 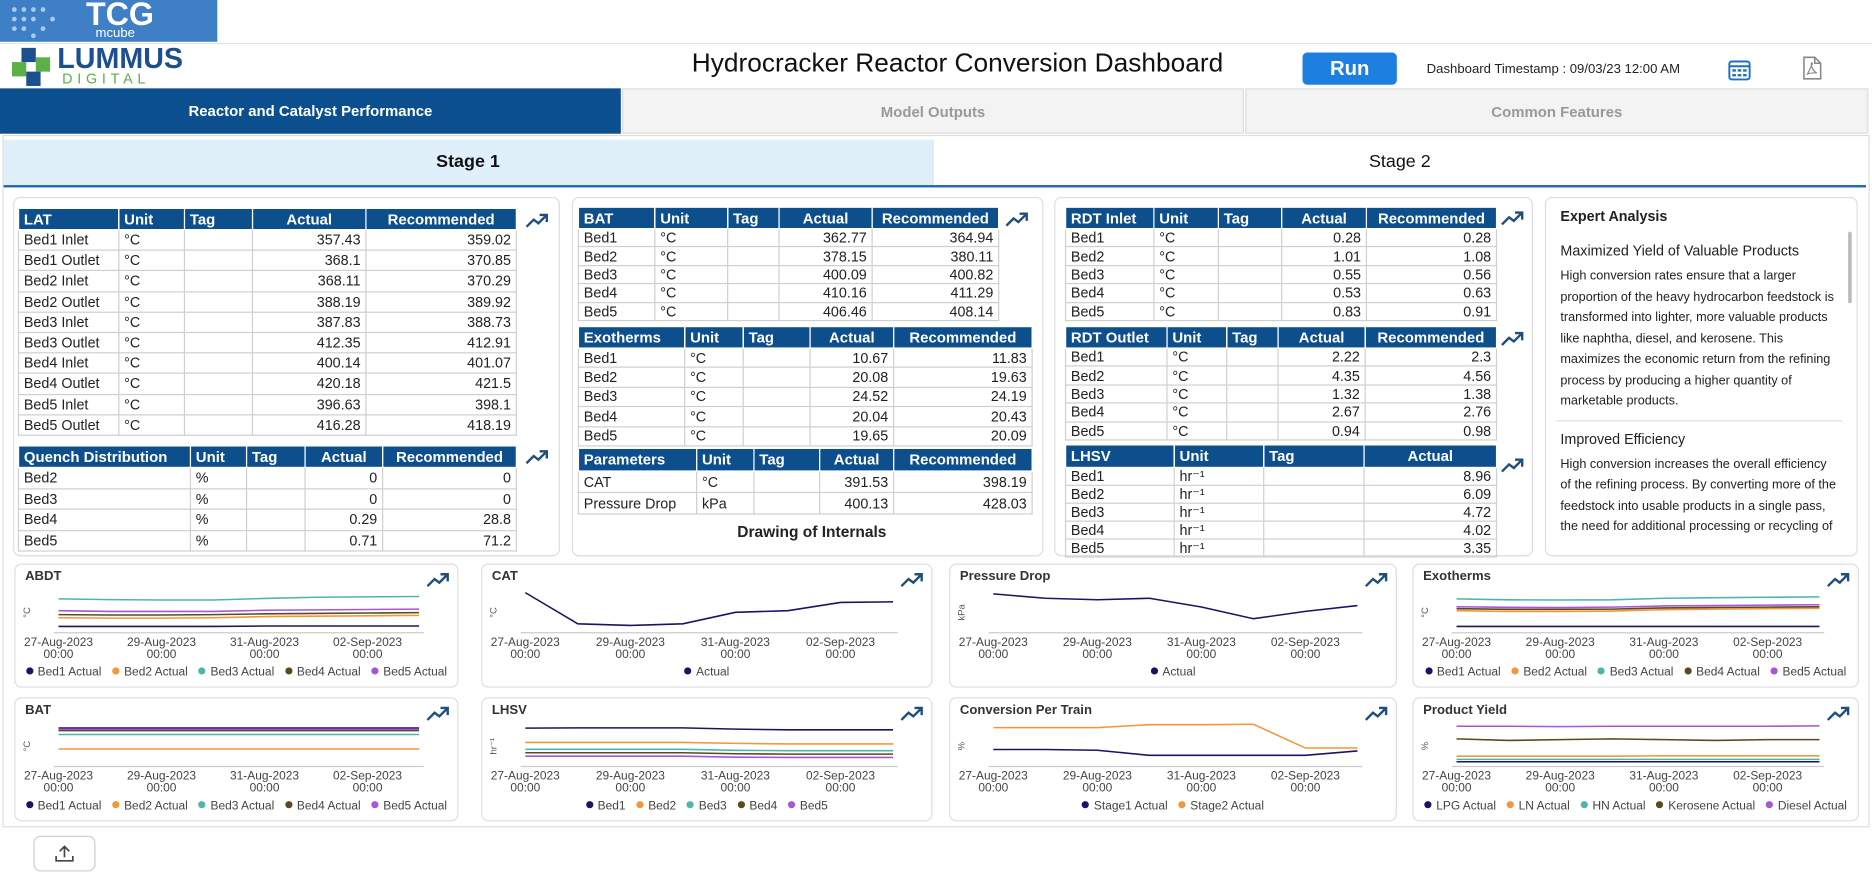 I want to click on legend-label: Bed2 Actual, so click(x=156, y=673).